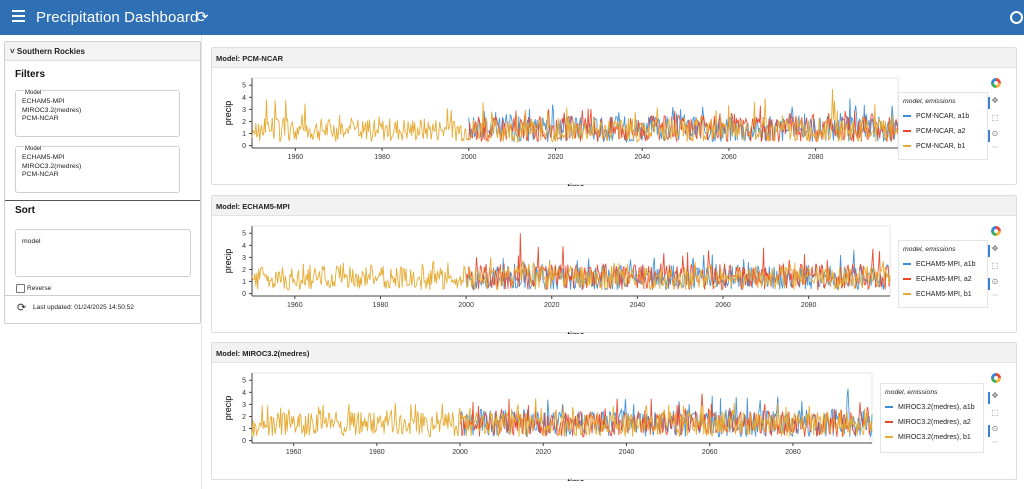 The height and width of the screenshot is (489, 1024). What do you see at coordinates (941, 131) in the screenshot?
I see `legend-label: PCM-NCAR, a2` at bounding box center [941, 131].